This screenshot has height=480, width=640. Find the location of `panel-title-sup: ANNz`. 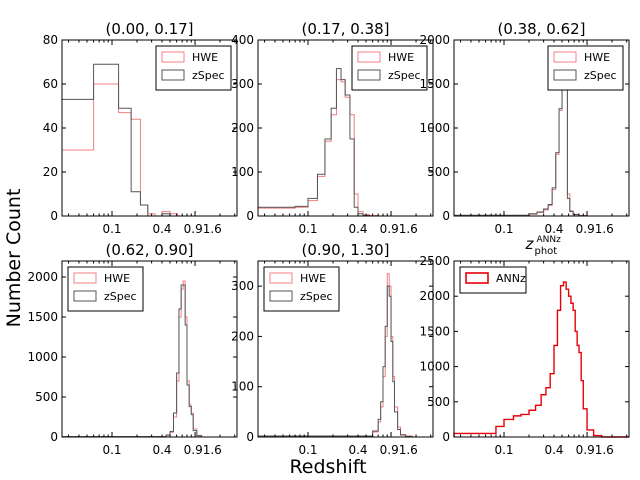

panel-title-sup: ANNz is located at coordinates (549, 240).